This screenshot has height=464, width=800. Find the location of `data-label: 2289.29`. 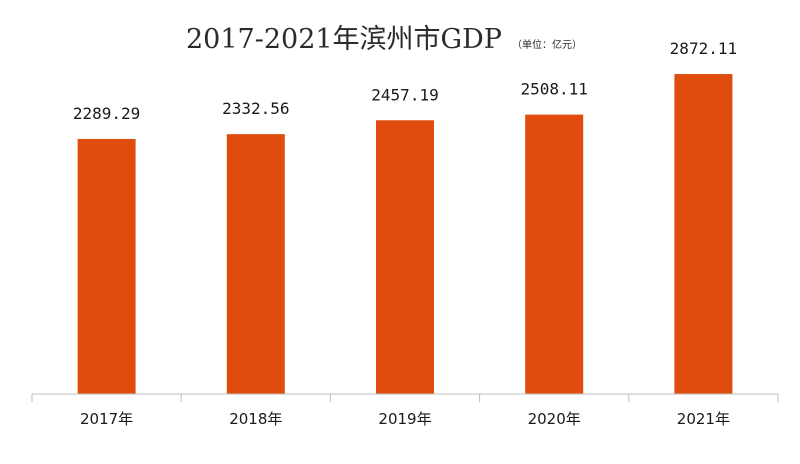

data-label: 2289.29 is located at coordinates (106, 113).